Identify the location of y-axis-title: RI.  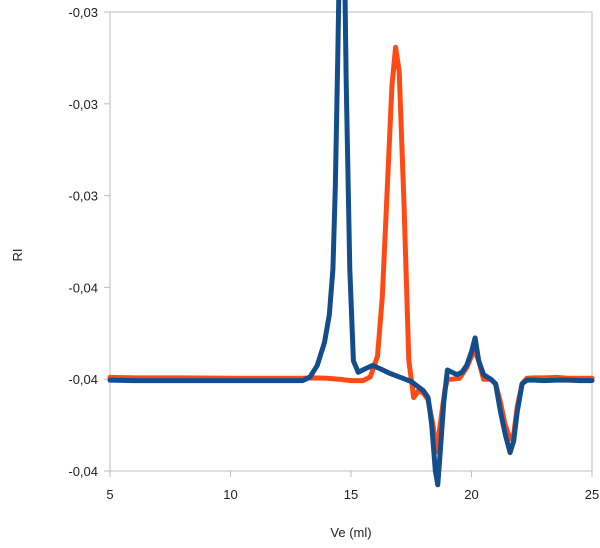
(17, 255).